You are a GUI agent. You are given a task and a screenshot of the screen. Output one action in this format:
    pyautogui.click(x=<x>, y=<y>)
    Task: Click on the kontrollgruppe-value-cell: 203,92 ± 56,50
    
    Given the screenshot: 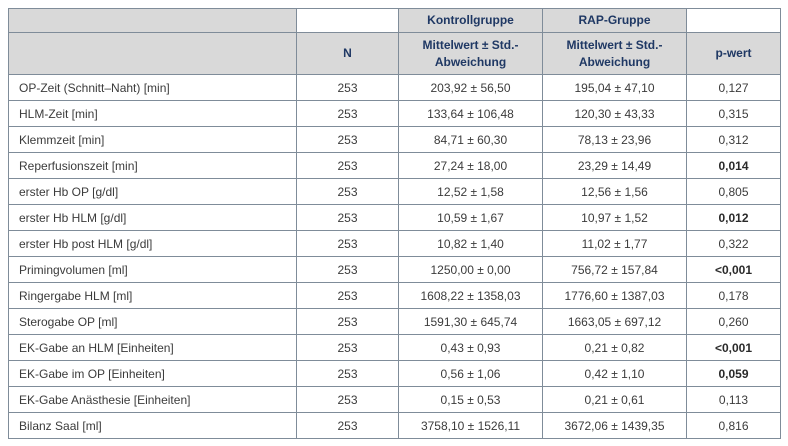 What is the action you would take?
    pyautogui.click(x=470, y=87)
    